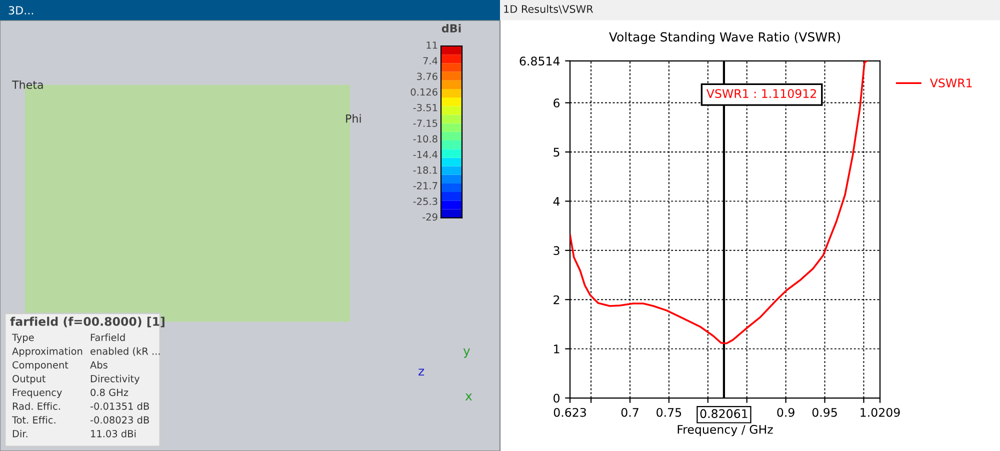 The height and width of the screenshot is (451, 1000). I want to click on legend-label: VSWR1, so click(951, 83).